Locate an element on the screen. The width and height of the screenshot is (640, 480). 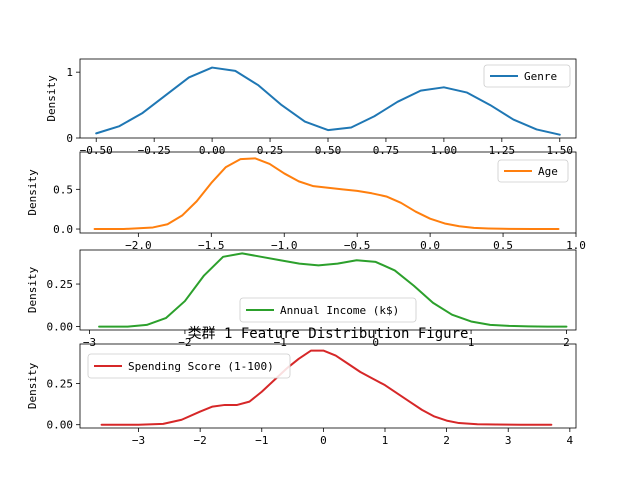
figure-title: 类群 1 Feature Distribution Figure is located at coordinates (328, 334).